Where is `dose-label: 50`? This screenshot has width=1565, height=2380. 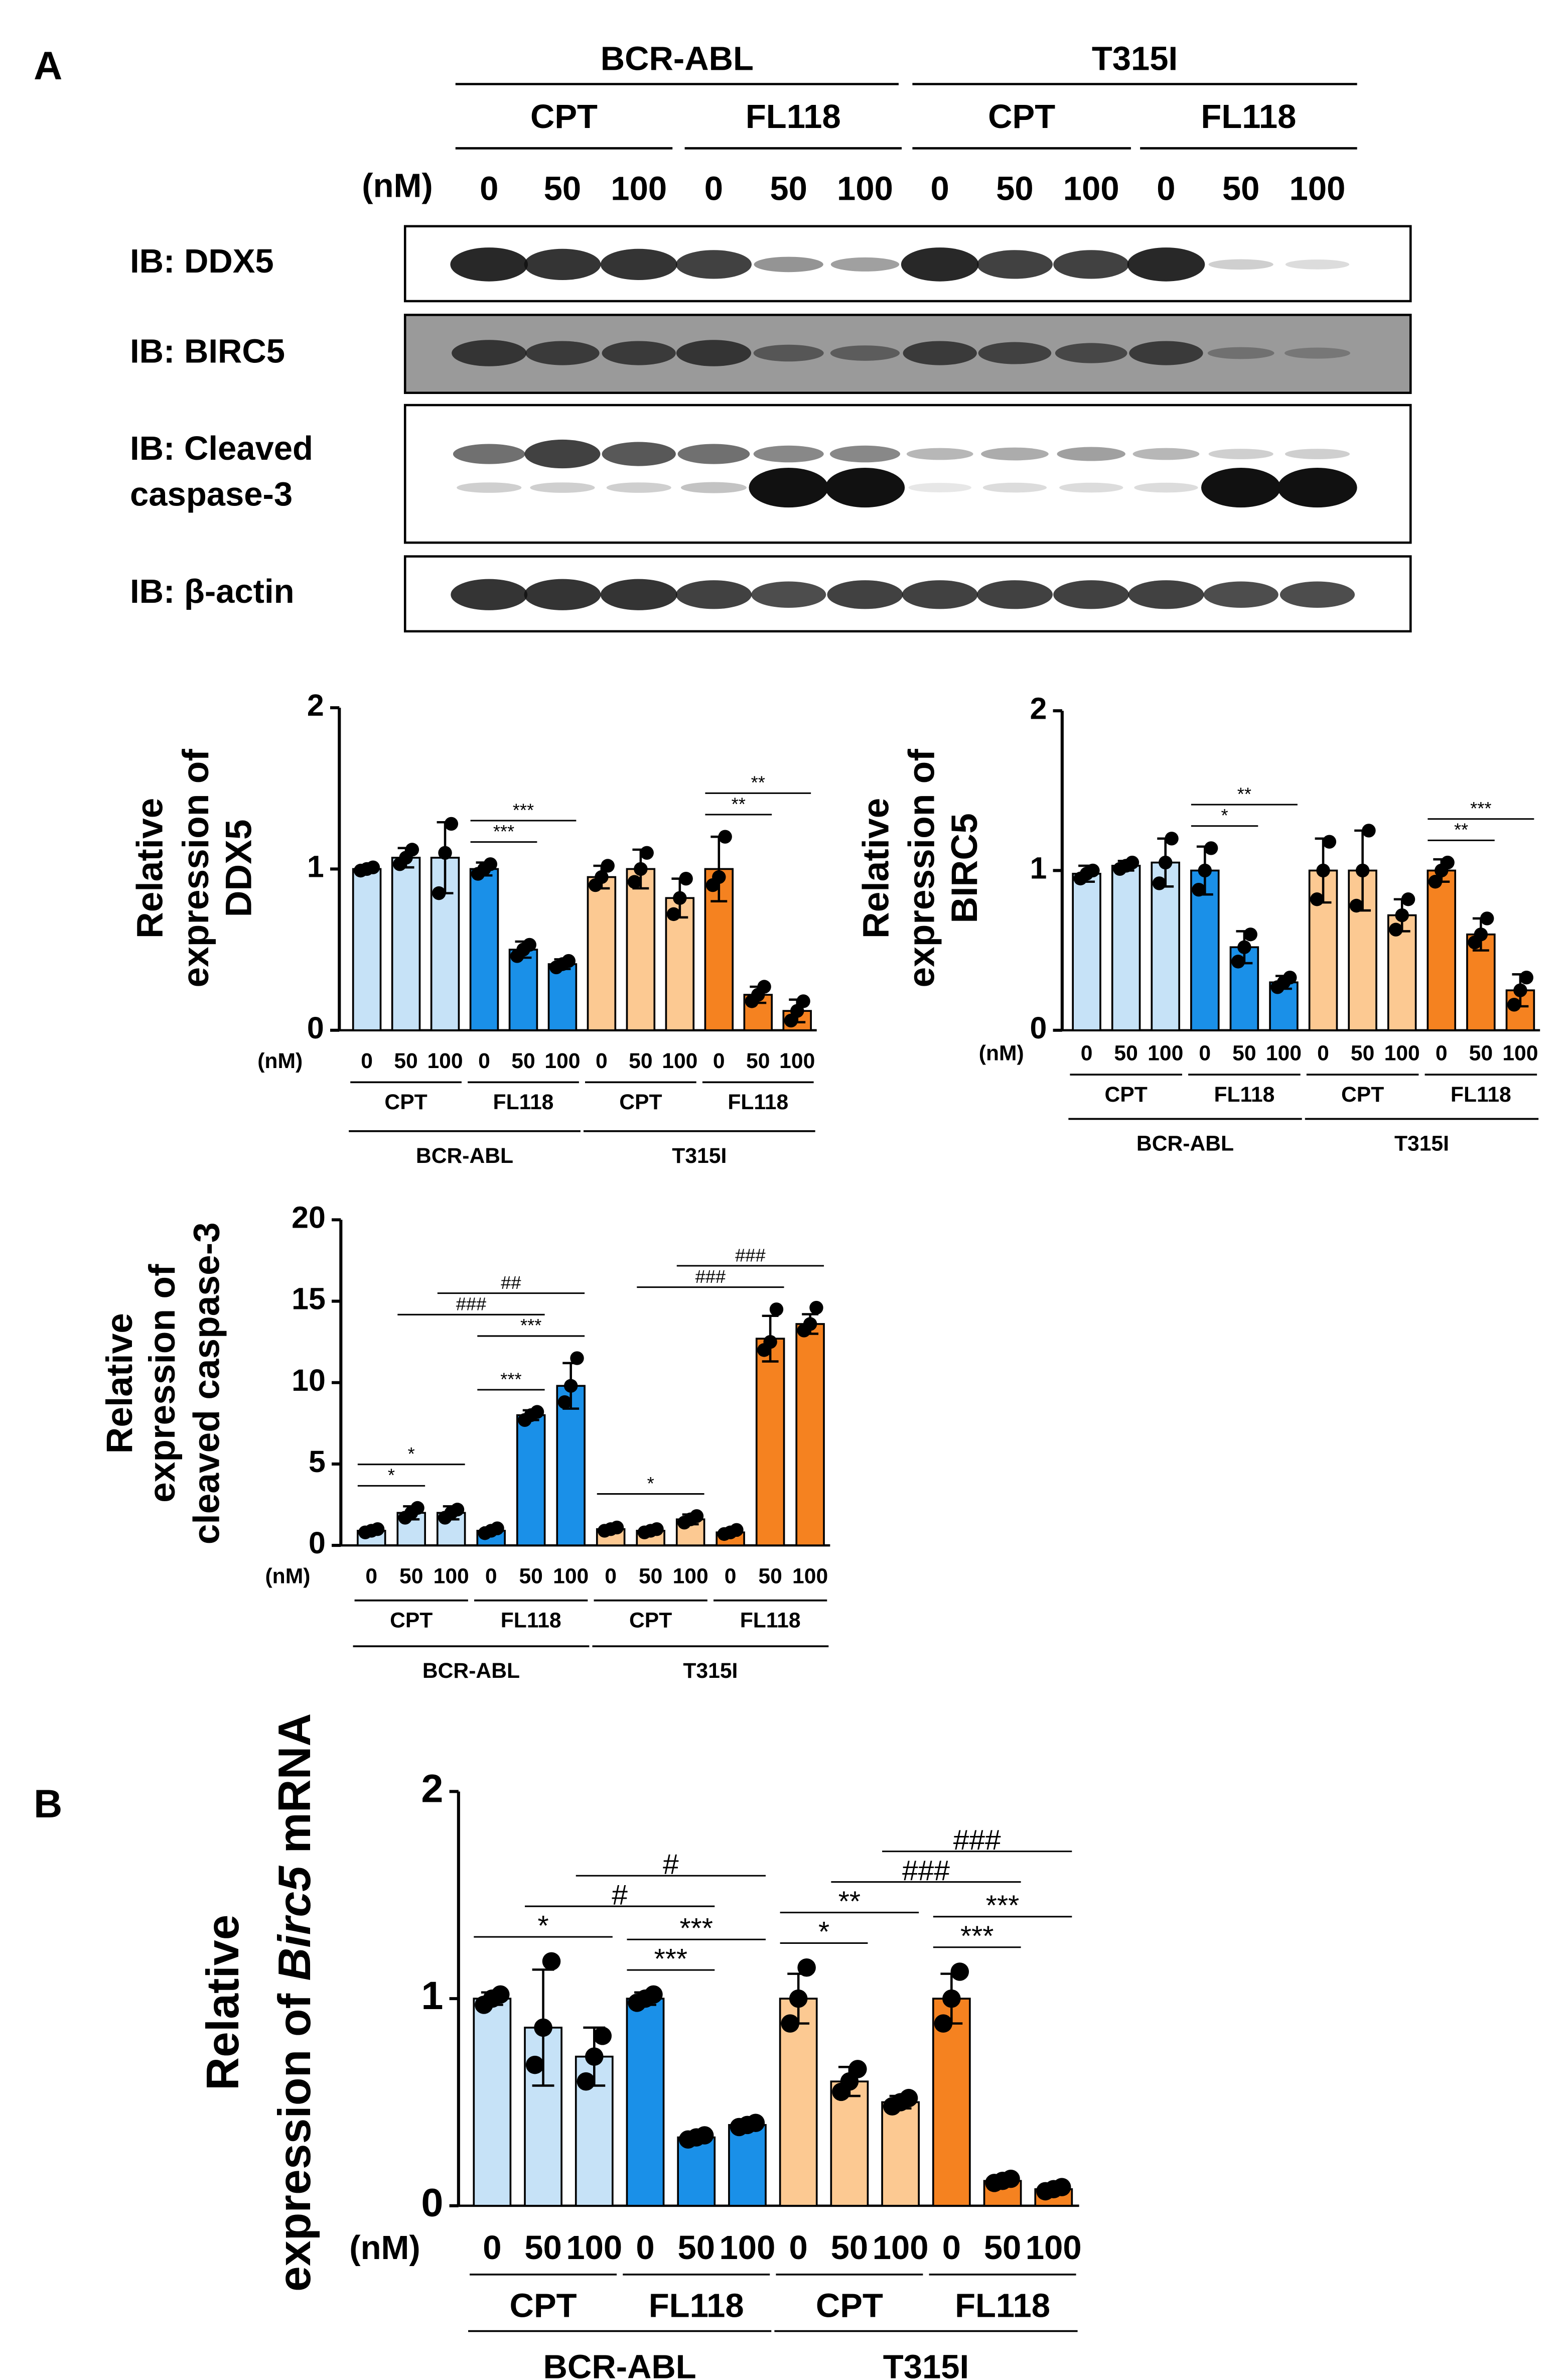 dose-label: 50 is located at coordinates (563, 188).